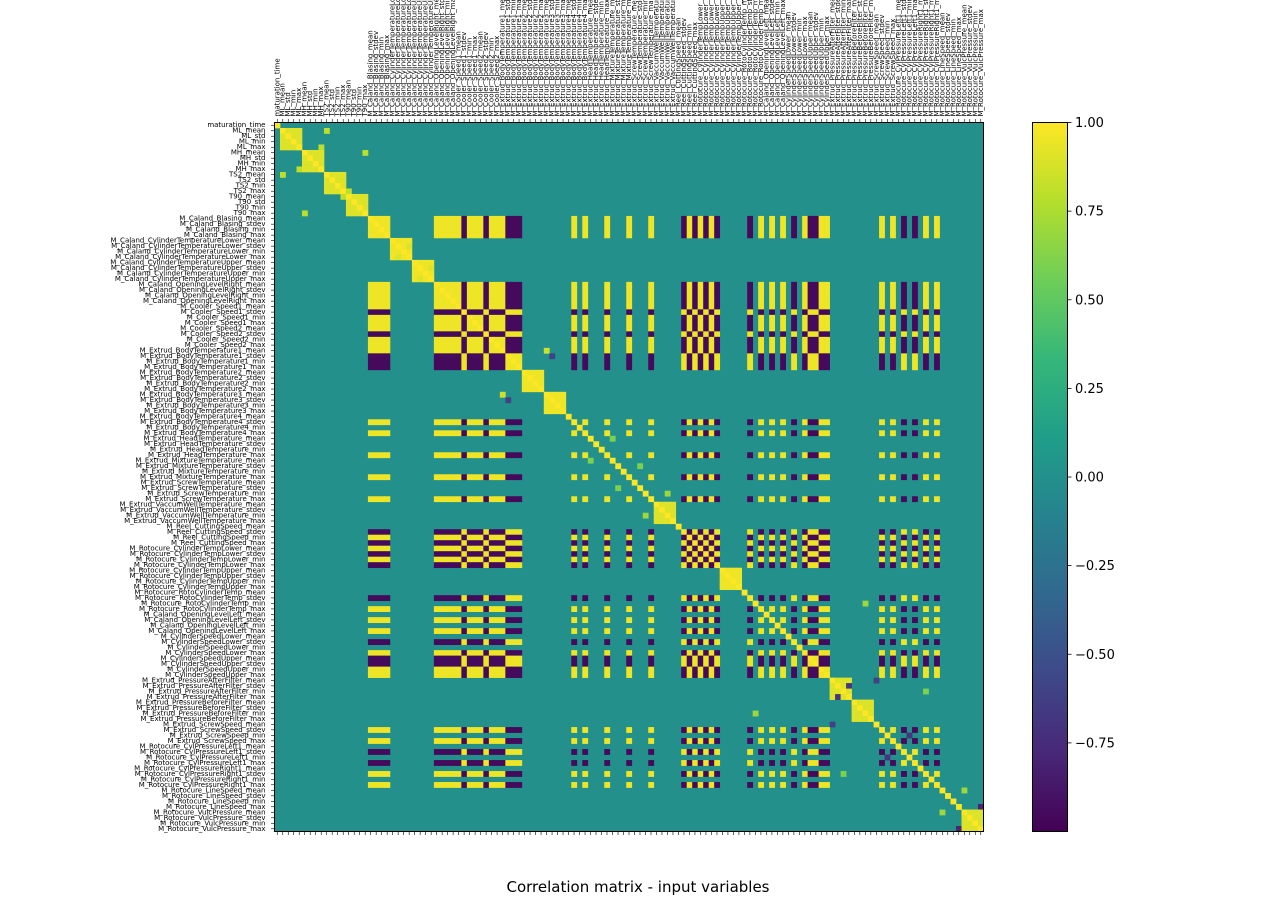 The width and height of the screenshot is (1276, 914). I want to click on column-tick-label: M_Rotocure_CylinderTempUpper_min, so click(733, 58).